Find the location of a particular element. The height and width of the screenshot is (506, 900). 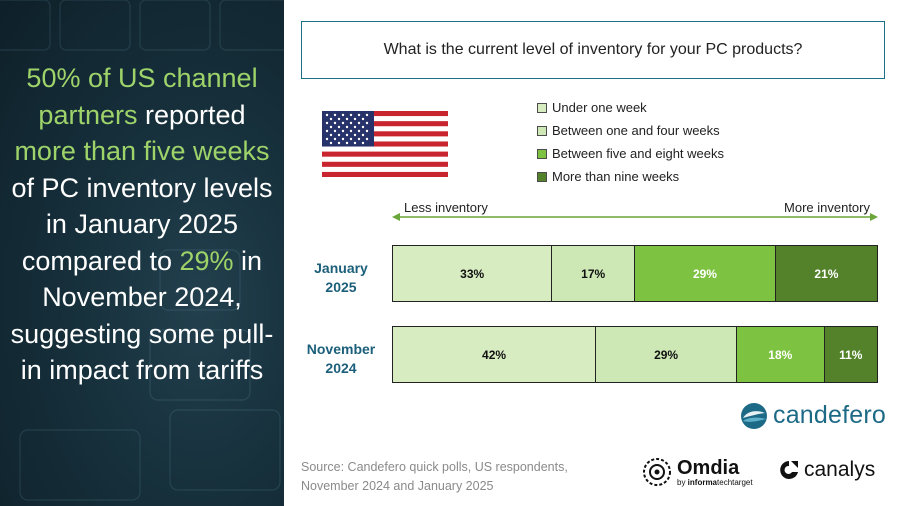

bar-segment: 17% is located at coordinates (593, 273).